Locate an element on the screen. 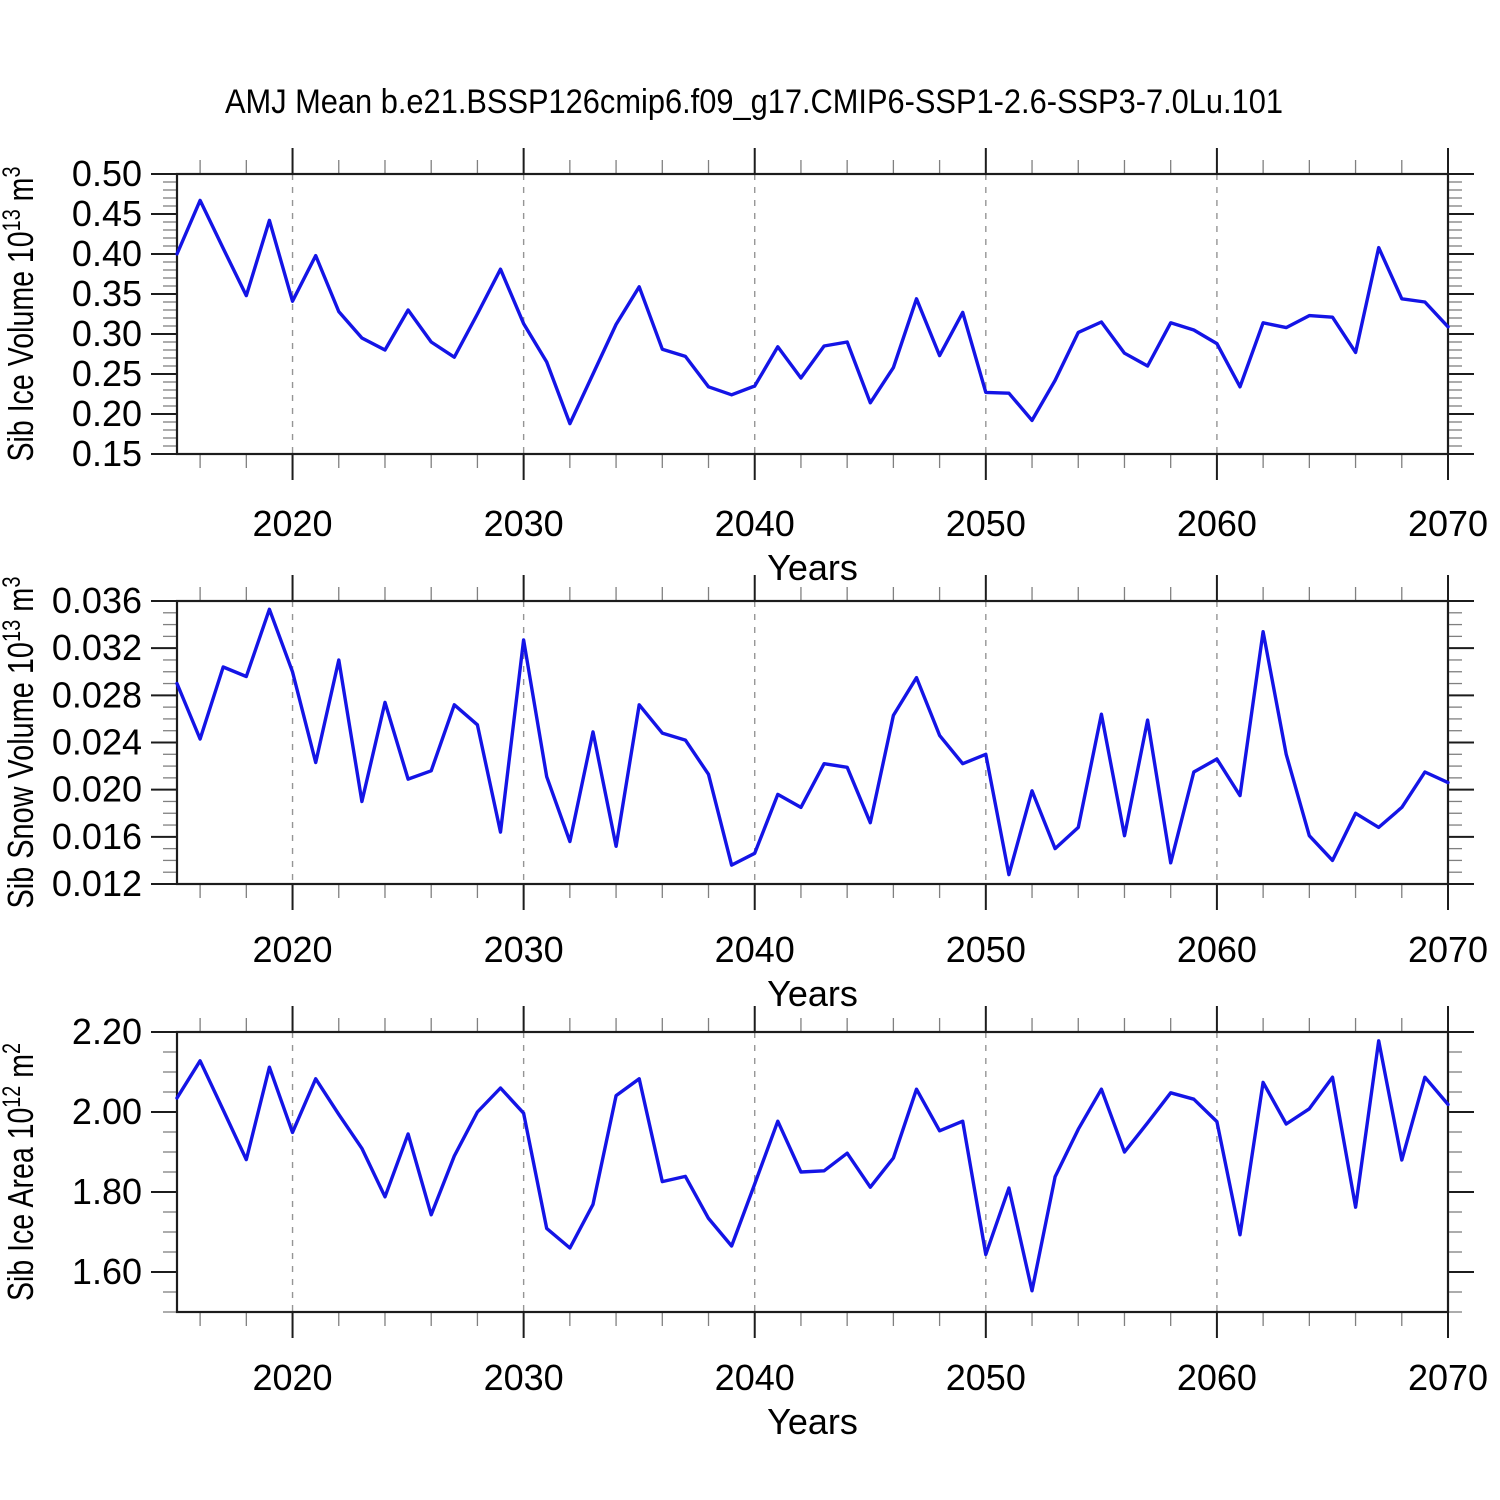  y-tick-label: 0.020 is located at coordinates (97, 789).